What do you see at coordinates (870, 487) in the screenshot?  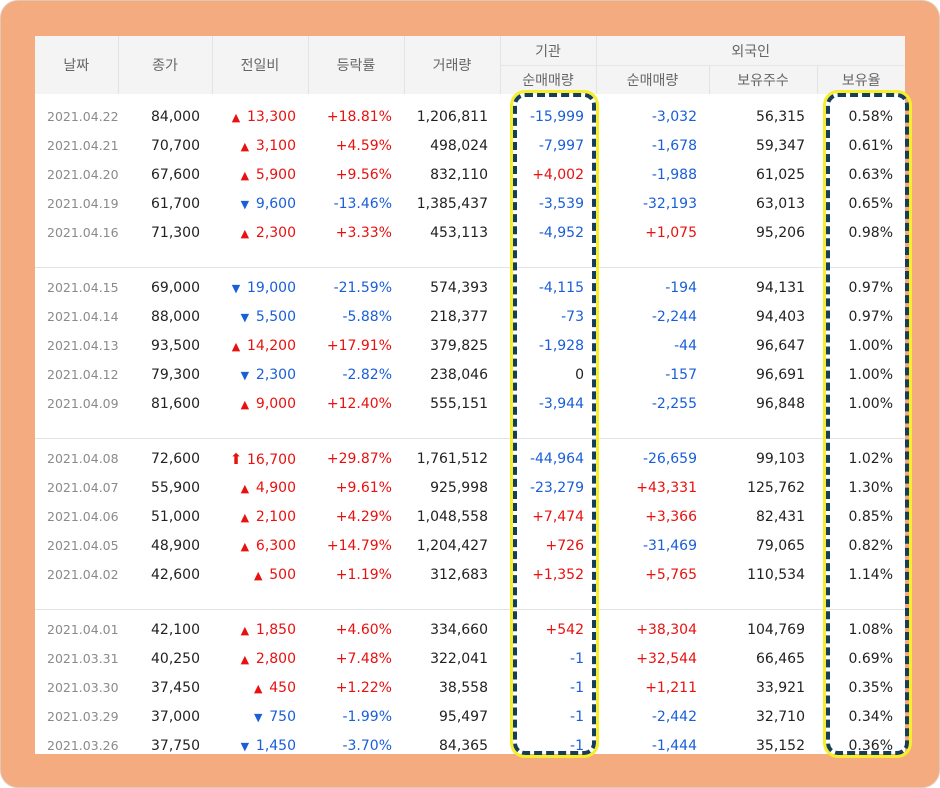 I see `foreign-ratio-cell: 1.30%` at bounding box center [870, 487].